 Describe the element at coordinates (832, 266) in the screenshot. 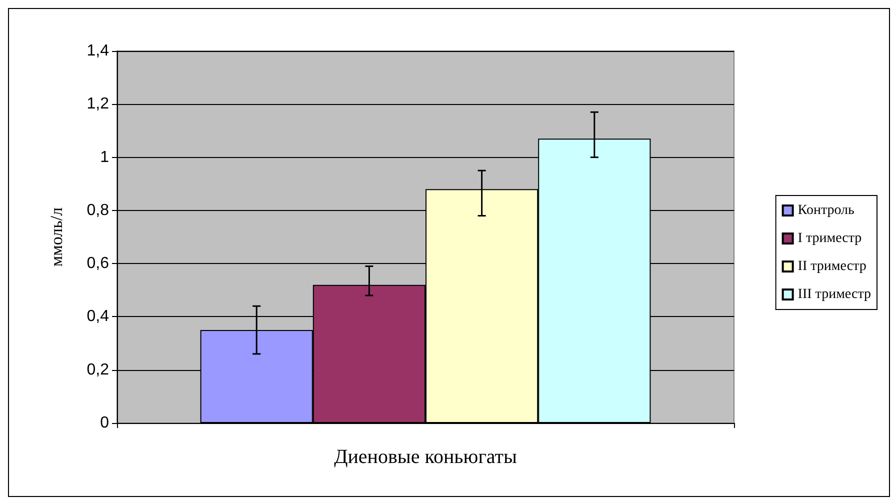

I see `legend-label: II триместр` at that location.